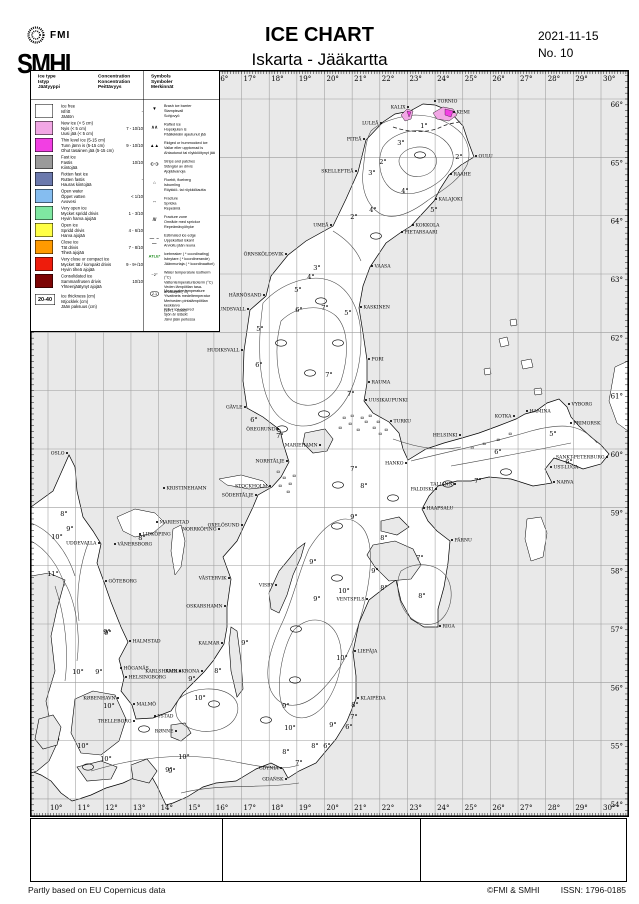  What do you see at coordinates (222, 79) in the screenshot?
I see `top-longitude-label: 16°` at bounding box center [222, 79].